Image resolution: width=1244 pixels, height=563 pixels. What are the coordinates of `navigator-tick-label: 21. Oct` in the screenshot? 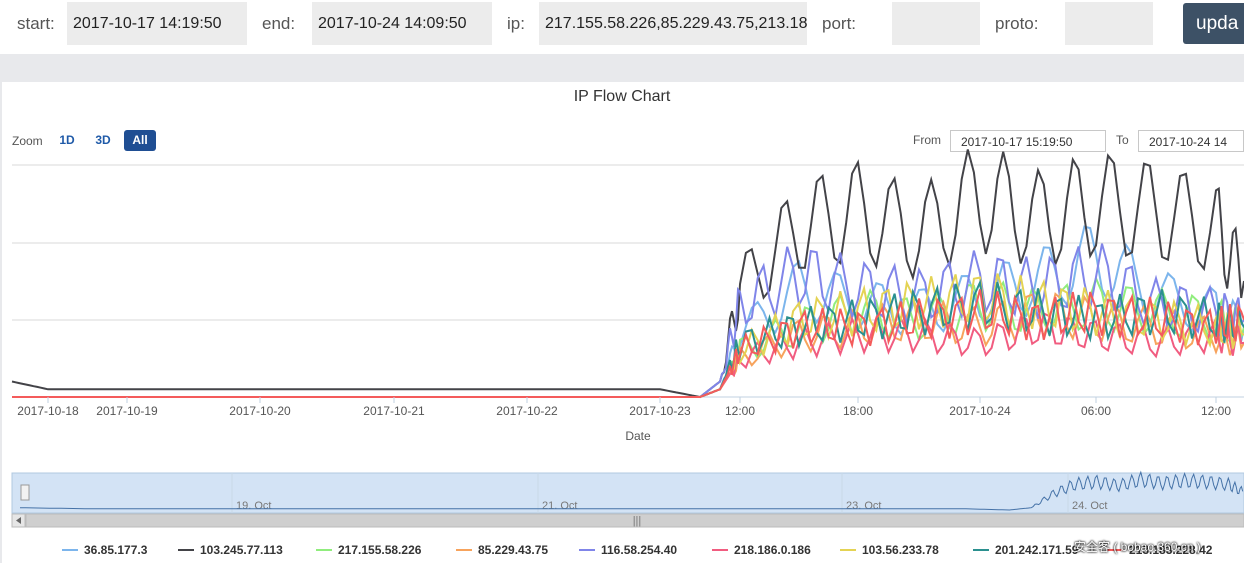 It's located at (559, 506).